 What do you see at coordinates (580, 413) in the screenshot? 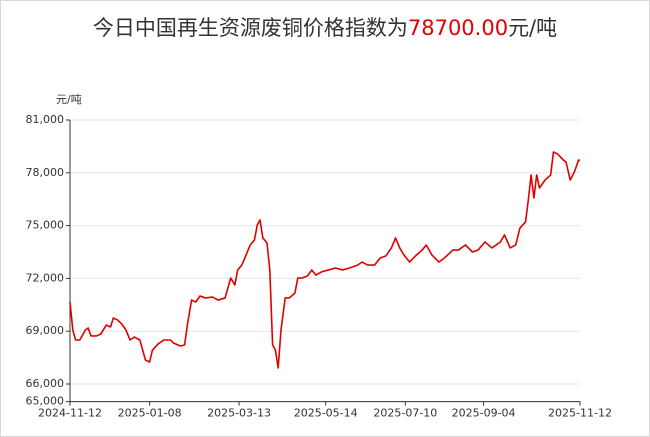
I see `x-tick-label: 2025-11-12` at bounding box center [580, 413].